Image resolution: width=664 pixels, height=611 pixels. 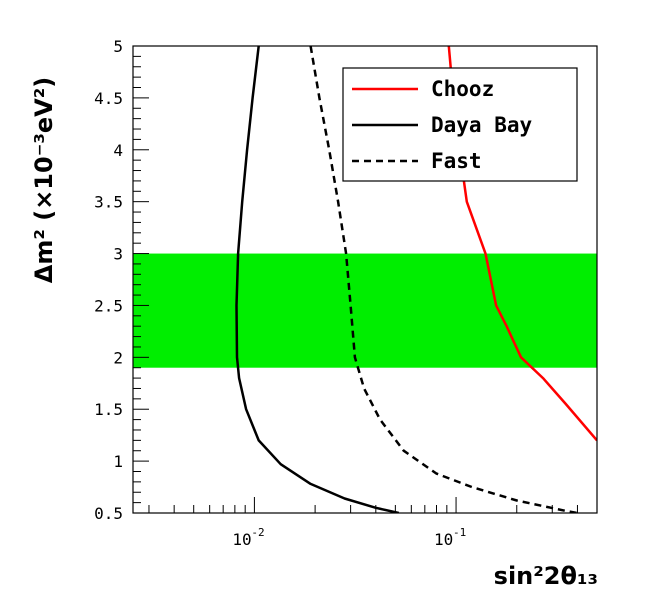 I want to click on legend-label-fast: Fast, so click(x=456, y=161).